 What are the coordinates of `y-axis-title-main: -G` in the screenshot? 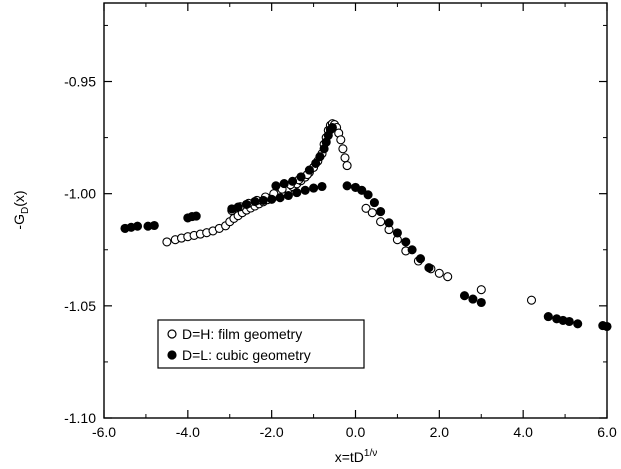 It's located at (19, 222).